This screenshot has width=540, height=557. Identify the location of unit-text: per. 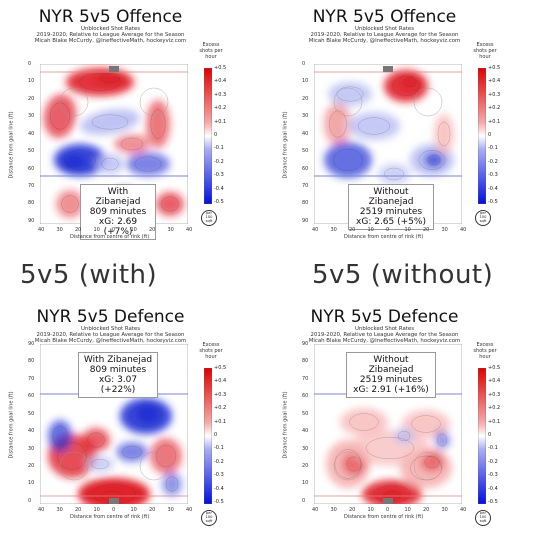
(483, 213).